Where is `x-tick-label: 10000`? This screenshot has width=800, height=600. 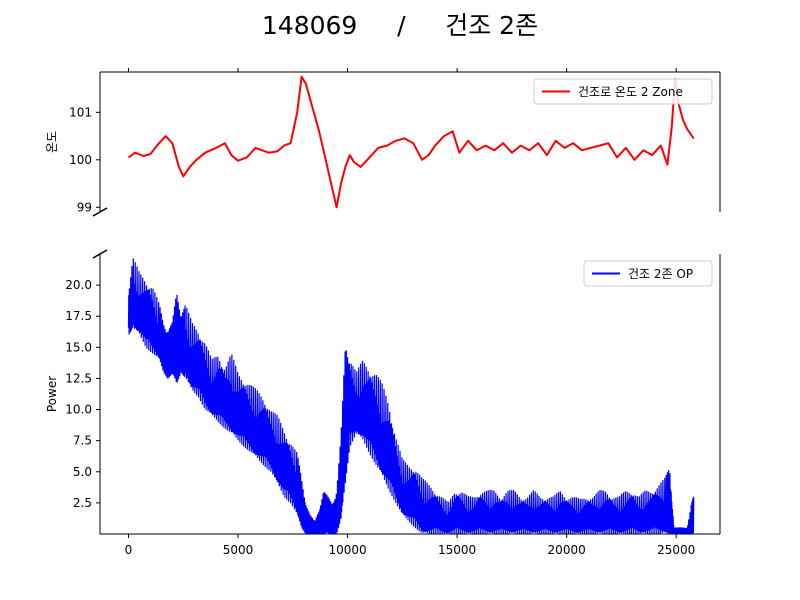
x-tick-label: 10000 is located at coordinates (347, 550).